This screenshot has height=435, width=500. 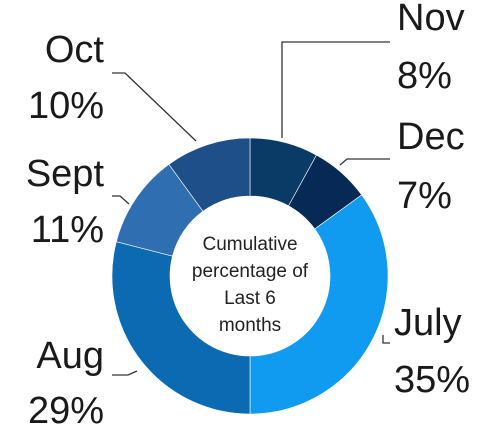 I want to click on center-text-line-4: months, so click(x=250, y=325).